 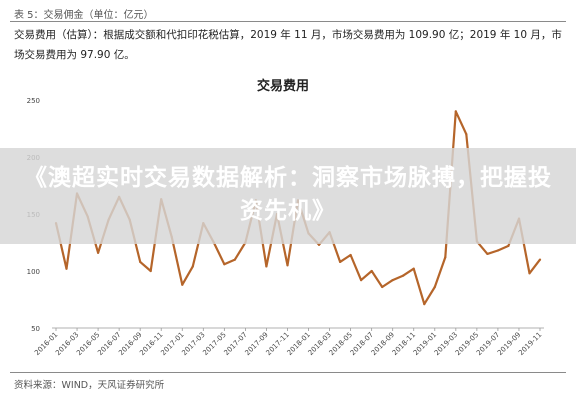 I want to click on top-divider, so click(x=288, y=21).